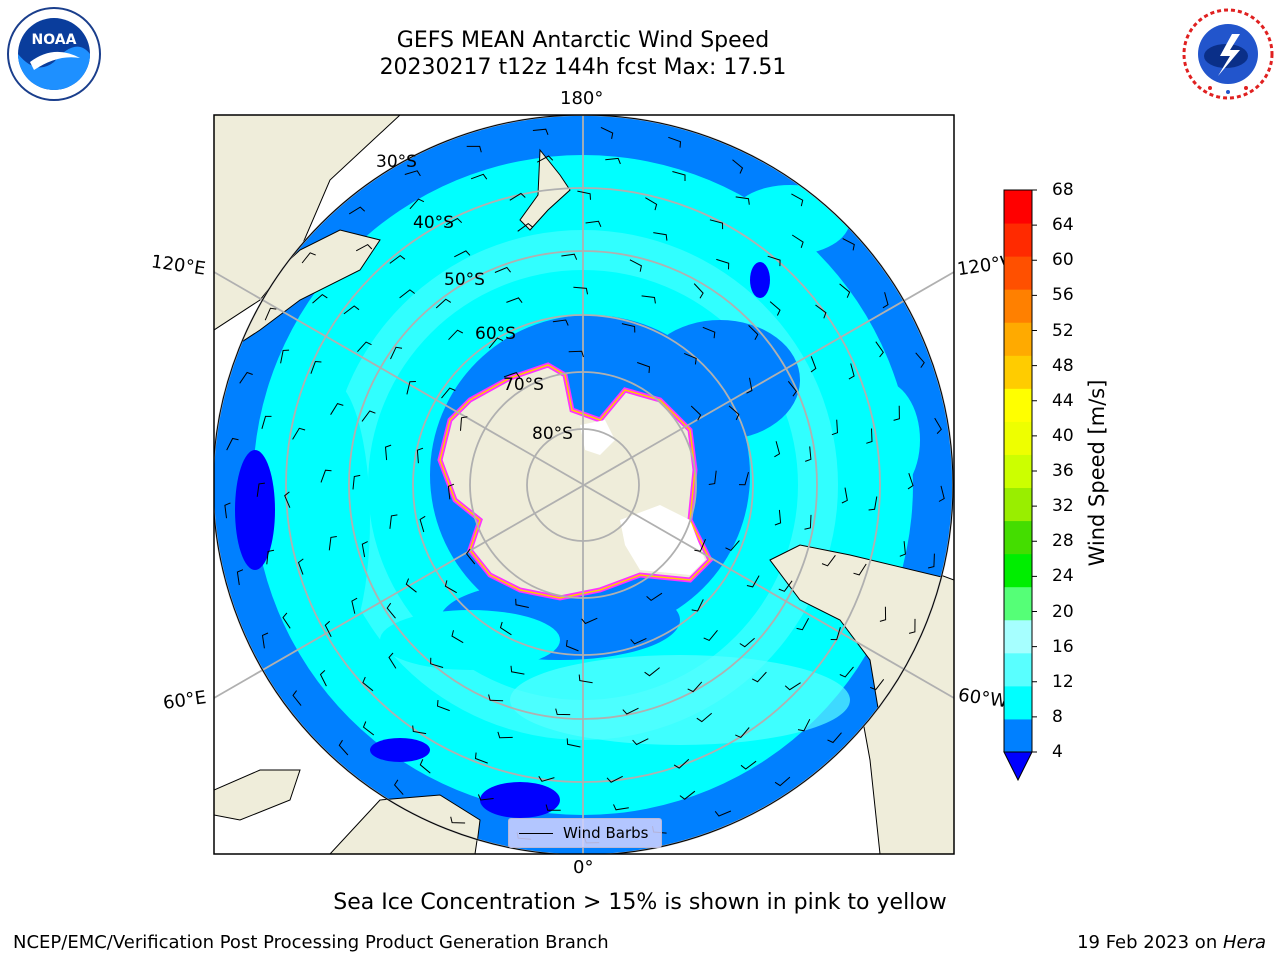 The height and width of the screenshot is (960, 1280). I want to click on colorbar-extension, so click(1018, 766).